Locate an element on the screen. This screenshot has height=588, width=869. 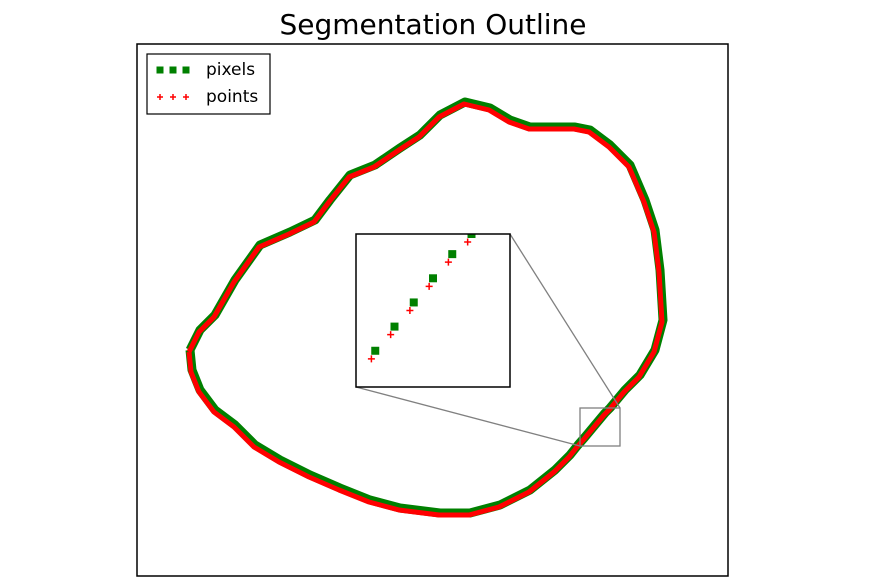
zoom-indicator is located at coordinates (488, 340).